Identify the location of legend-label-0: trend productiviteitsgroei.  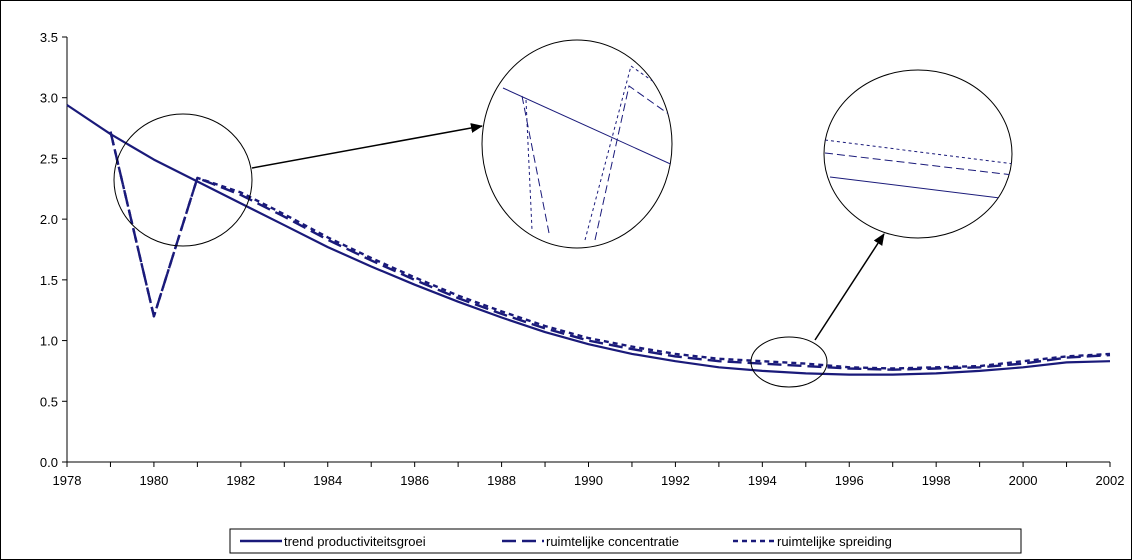
(355, 541).